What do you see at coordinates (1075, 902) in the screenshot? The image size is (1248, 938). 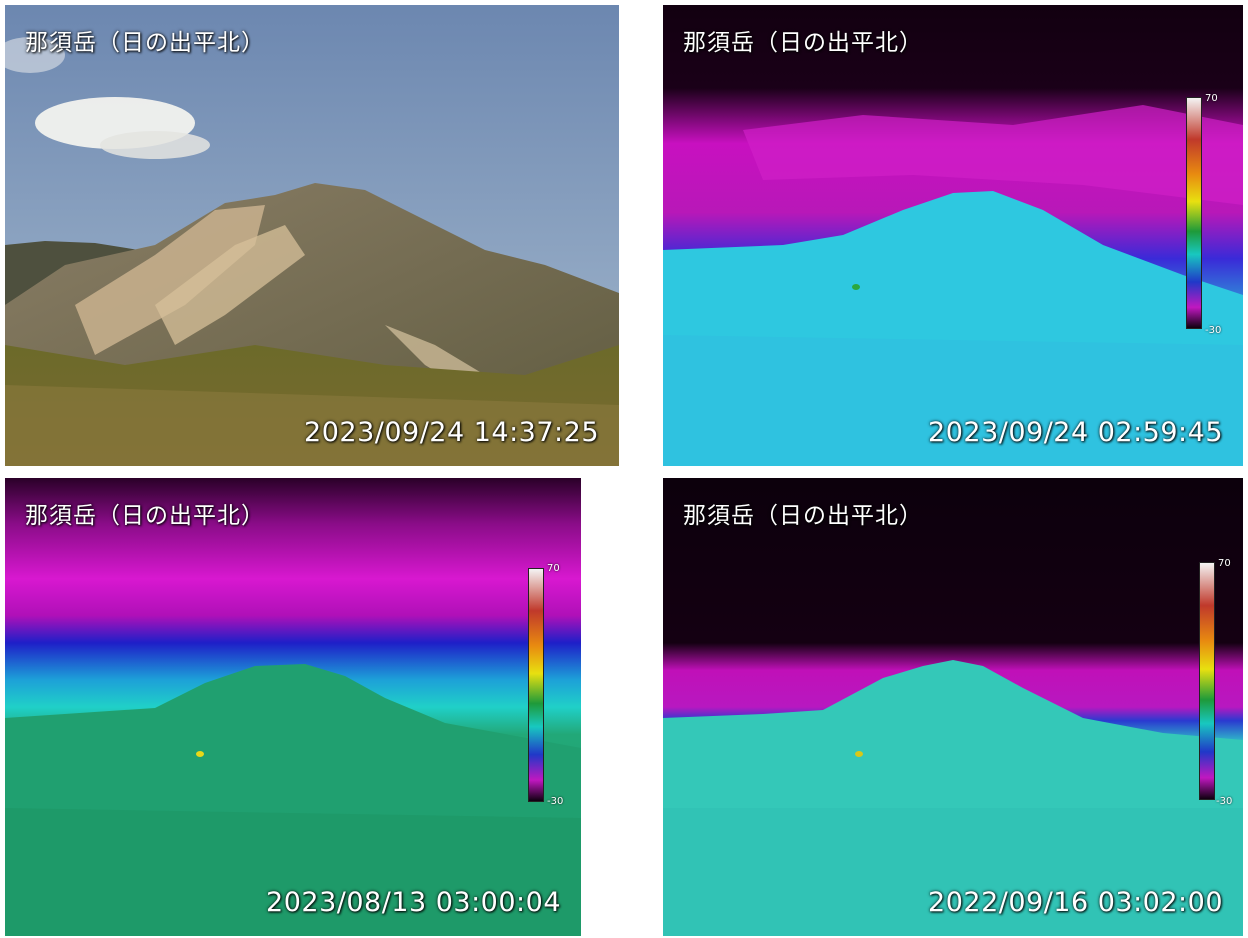 I see `timestamp: 2022/09/16 03:02:00` at bounding box center [1075, 902].